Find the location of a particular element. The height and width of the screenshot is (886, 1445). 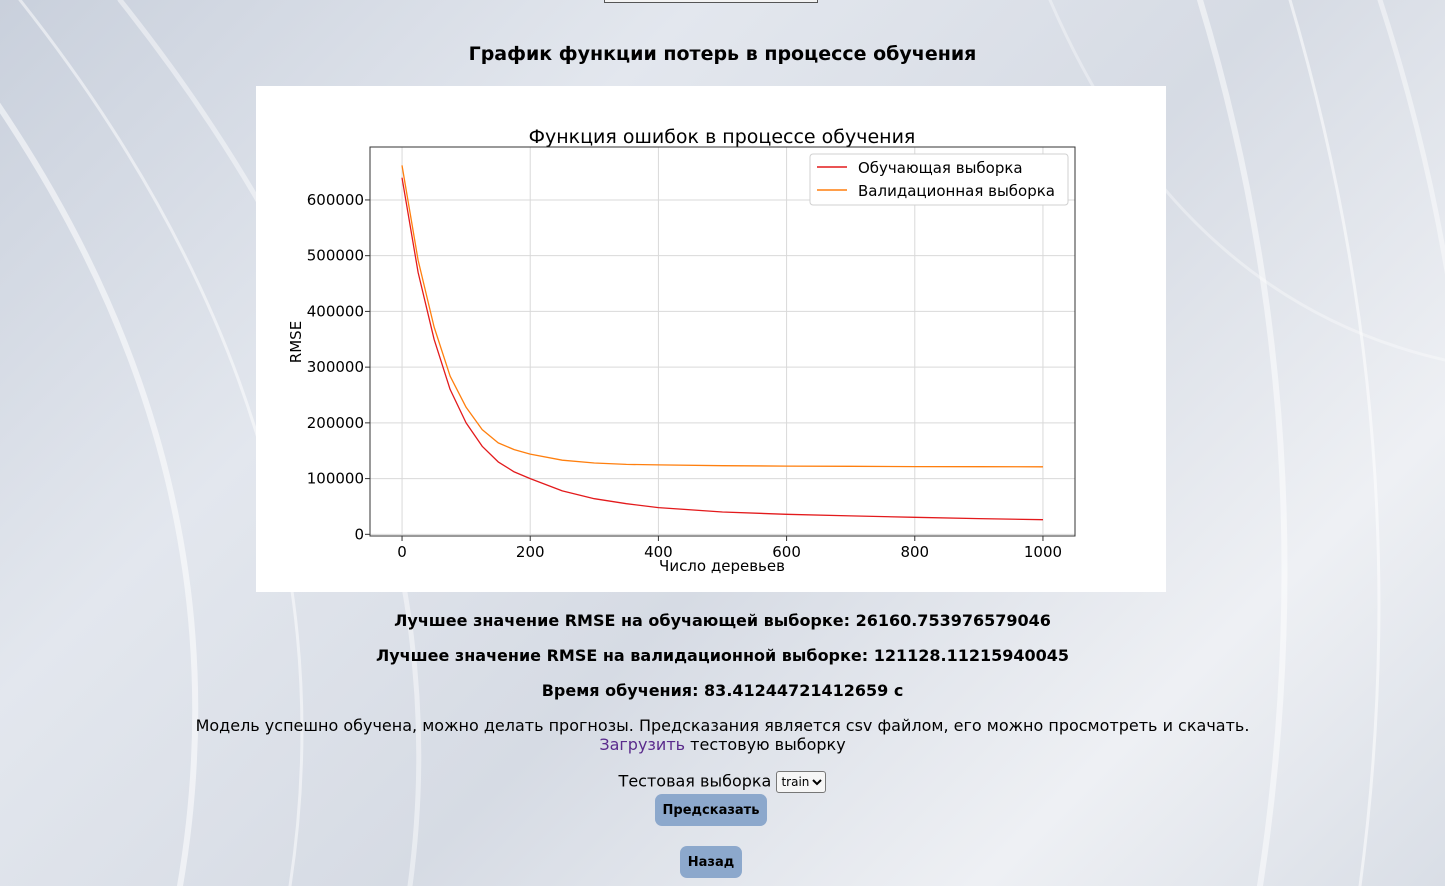

training-time: Время обучения: 83.41244721412659 с is located at coordinates (722, 690).